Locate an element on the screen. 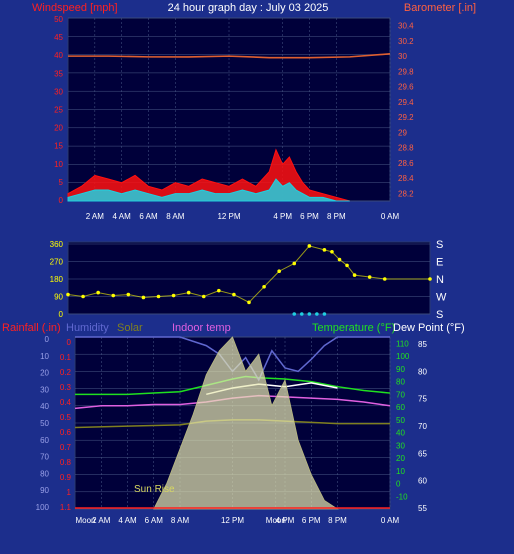 This screenshot has height=554, width=514. panel2-compass-label: E is located at coordinates (439, 263).